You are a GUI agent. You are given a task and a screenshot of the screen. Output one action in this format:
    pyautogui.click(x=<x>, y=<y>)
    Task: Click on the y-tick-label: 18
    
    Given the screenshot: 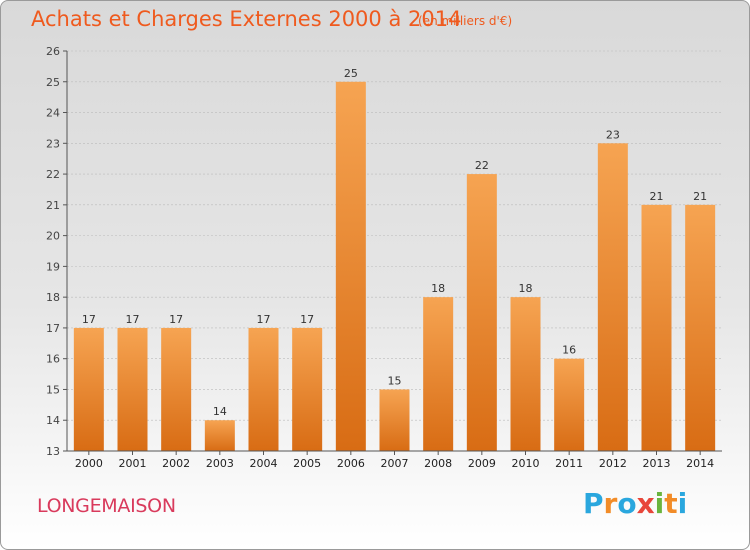 What is the action you would take?
    pyautogui.click(x=53, y=297)
    